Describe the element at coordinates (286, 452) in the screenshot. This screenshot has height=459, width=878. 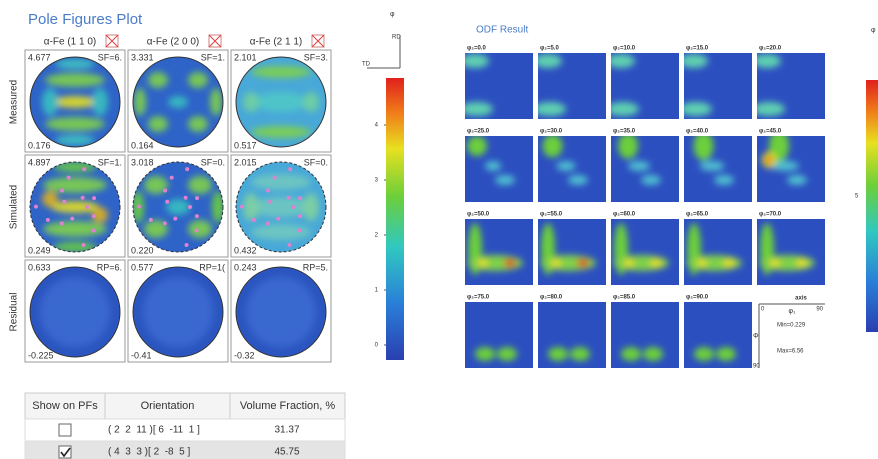
I see `volume-fraction: 45.75` at that location.